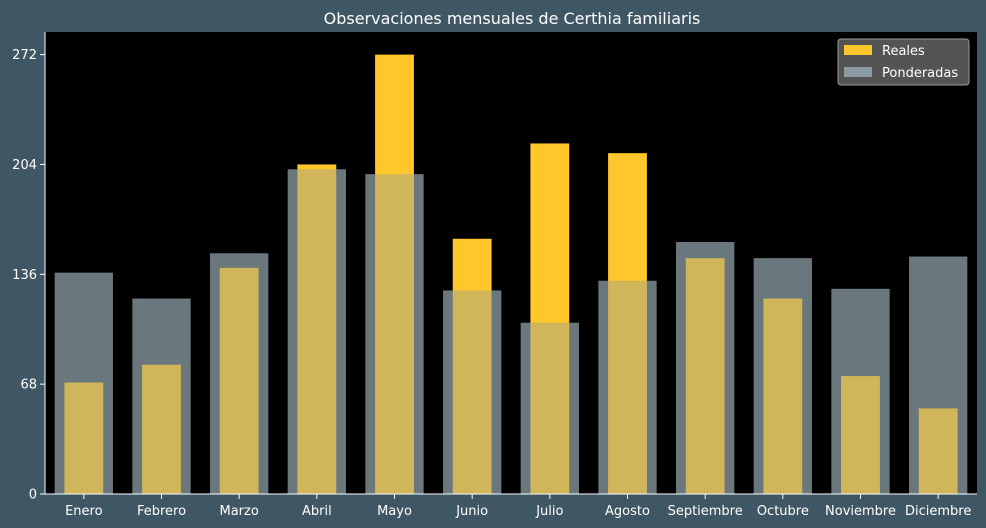 The width and height of the screenshot is (986, 528). I want to click on legend-label-ponderadas: Ponderadas, so click(920, 73).